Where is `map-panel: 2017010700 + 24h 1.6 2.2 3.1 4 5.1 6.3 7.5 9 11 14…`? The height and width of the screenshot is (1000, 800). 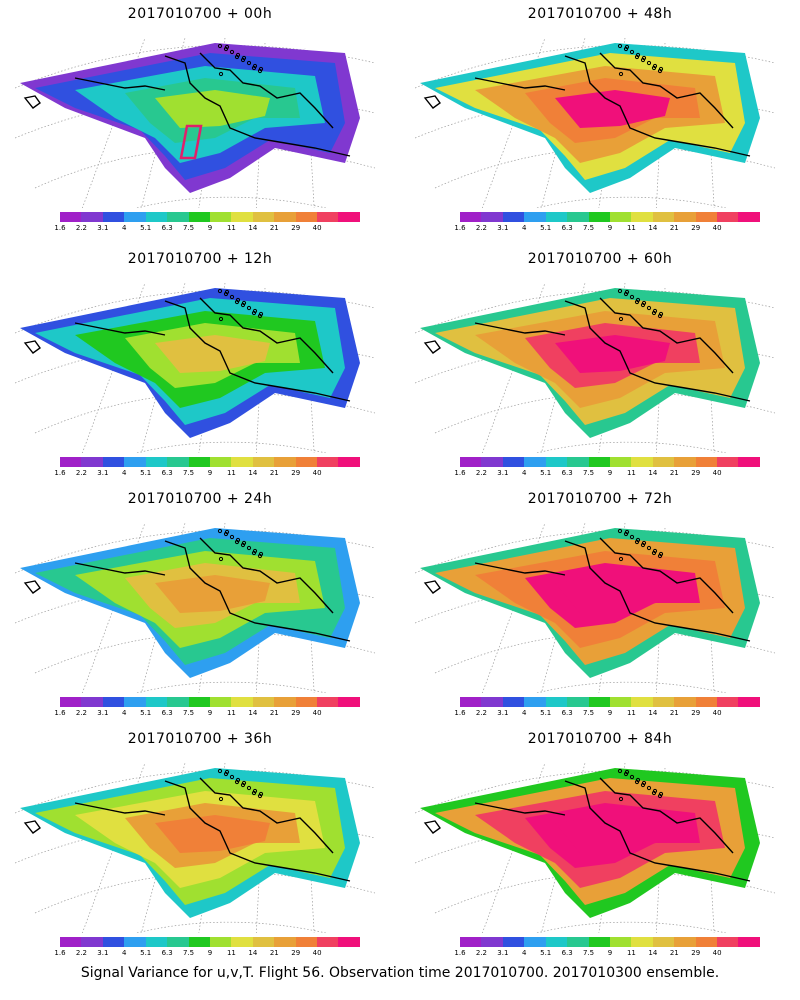
map-panel: 2017010700 + 24h 1.6 2.2 3.1 4 5.1 6.3 7.5 9 11 14… is located at coordinates (200, 605).